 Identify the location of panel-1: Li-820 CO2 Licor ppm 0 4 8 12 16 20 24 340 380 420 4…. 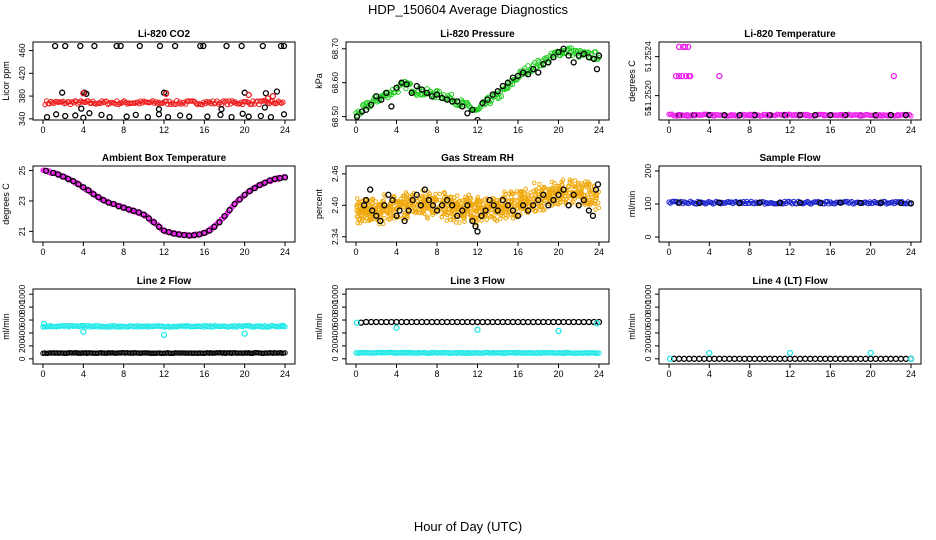
(148, 82).